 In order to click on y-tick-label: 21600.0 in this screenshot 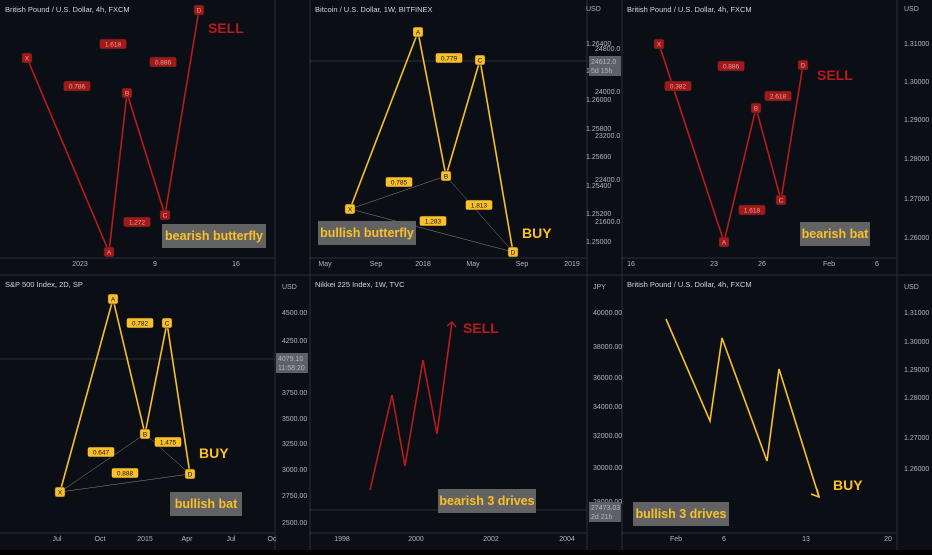, I will do `click(607, 222)`.